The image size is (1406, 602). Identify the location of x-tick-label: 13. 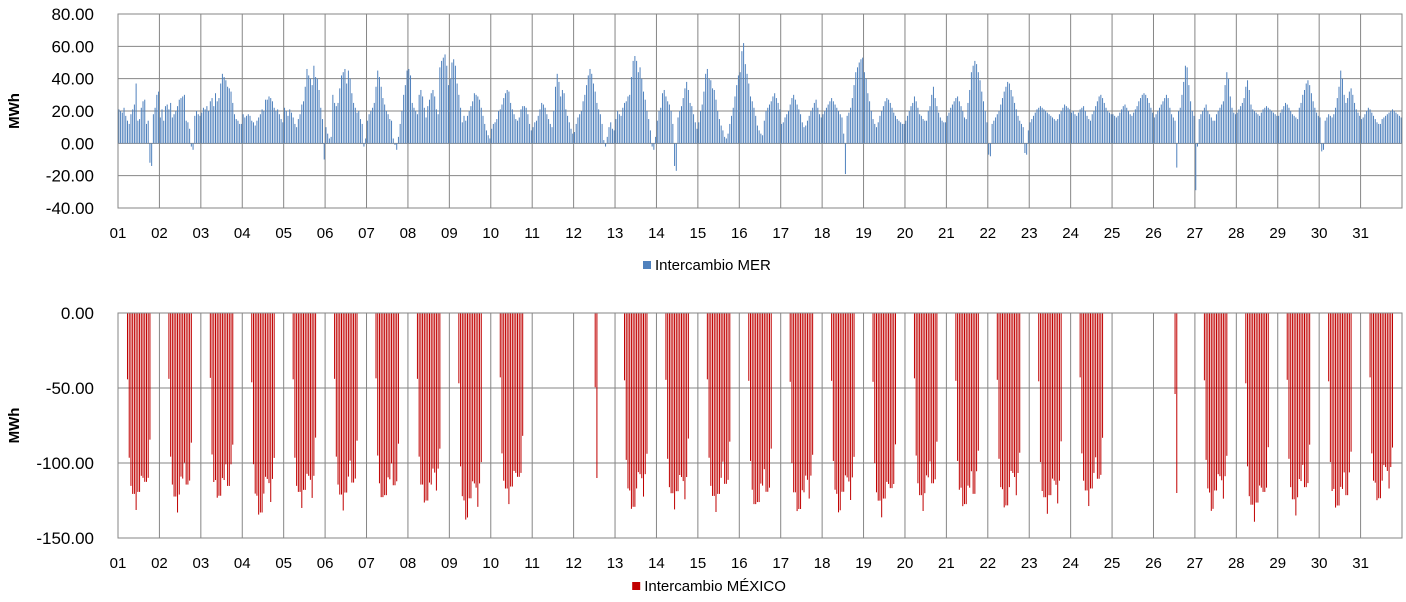
(615, 233).